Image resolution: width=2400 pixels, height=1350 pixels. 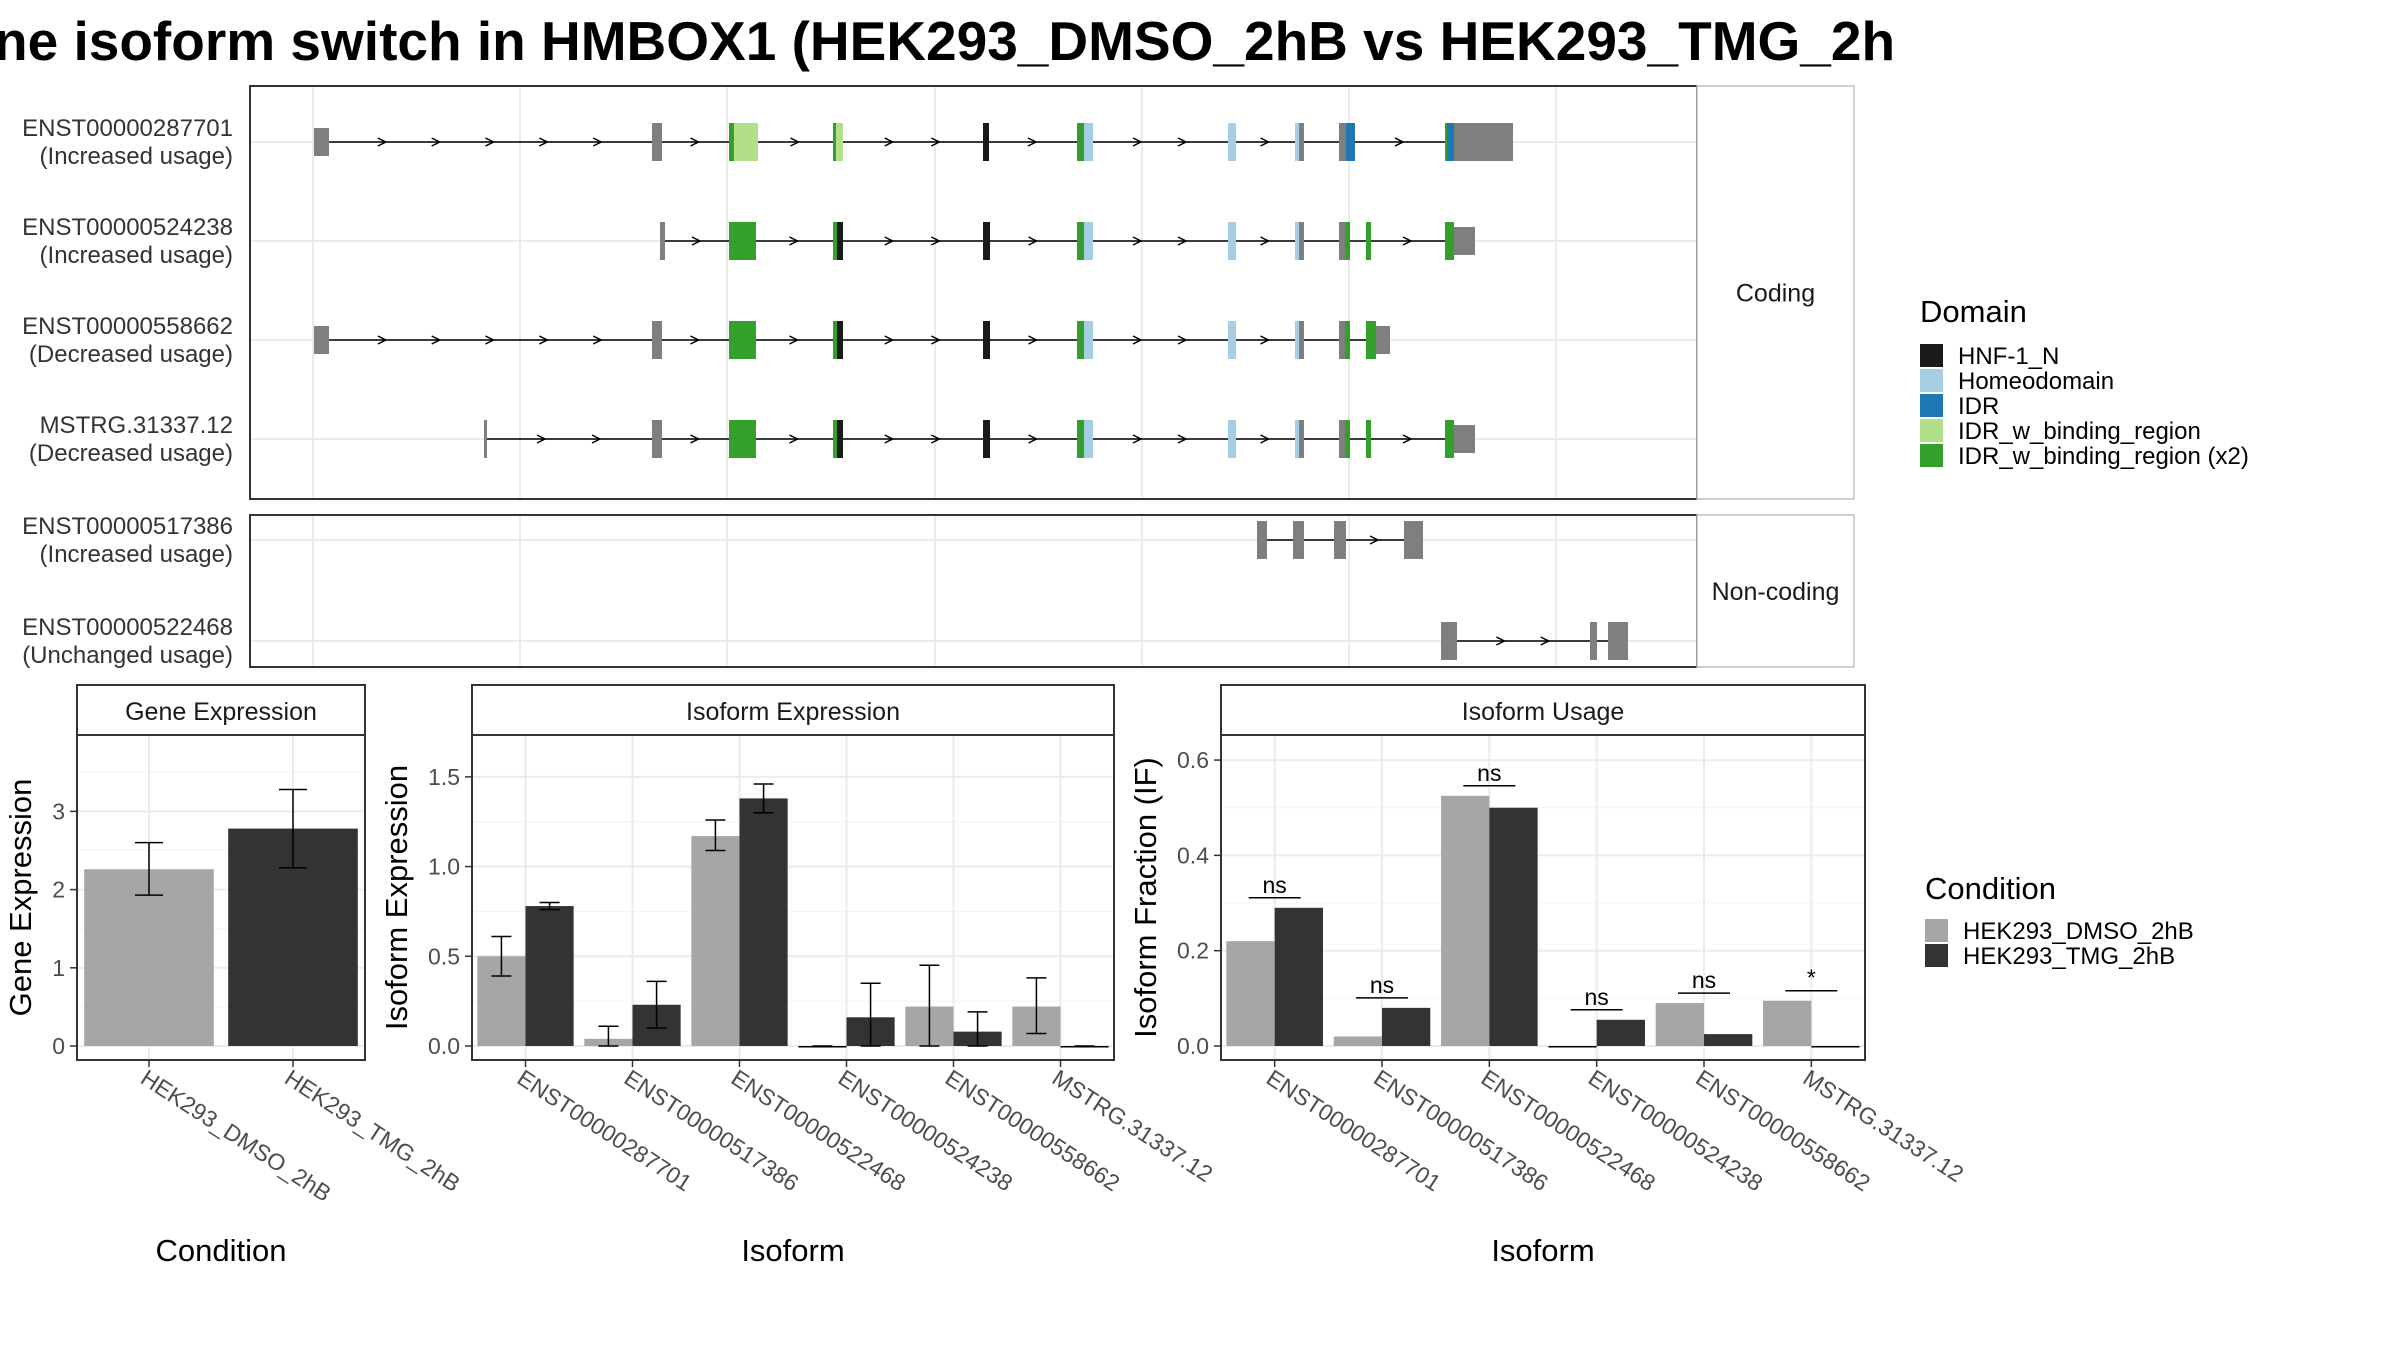 I want to click on noncoding-panel-background, so click(x=973, y=591).